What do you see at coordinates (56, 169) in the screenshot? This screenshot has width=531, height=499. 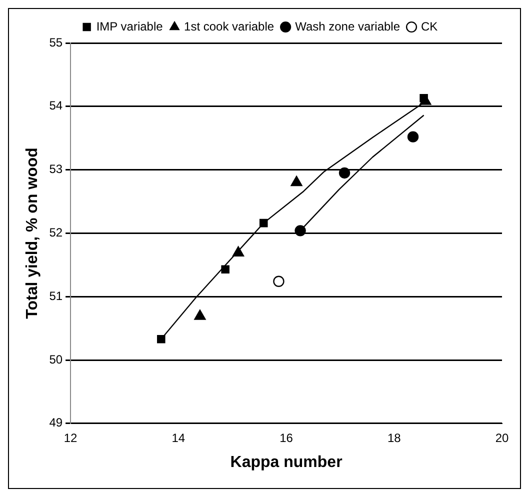 I see `y-tick-label: 53` at bounding box center [56, 169].